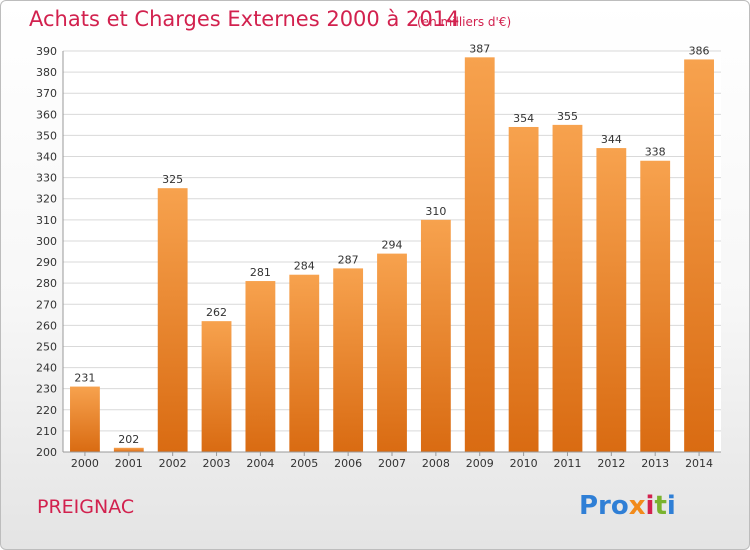 The height and width of the screenshot is (550, 750). I want to click on y-tick-label: 320, so click(46, 199).